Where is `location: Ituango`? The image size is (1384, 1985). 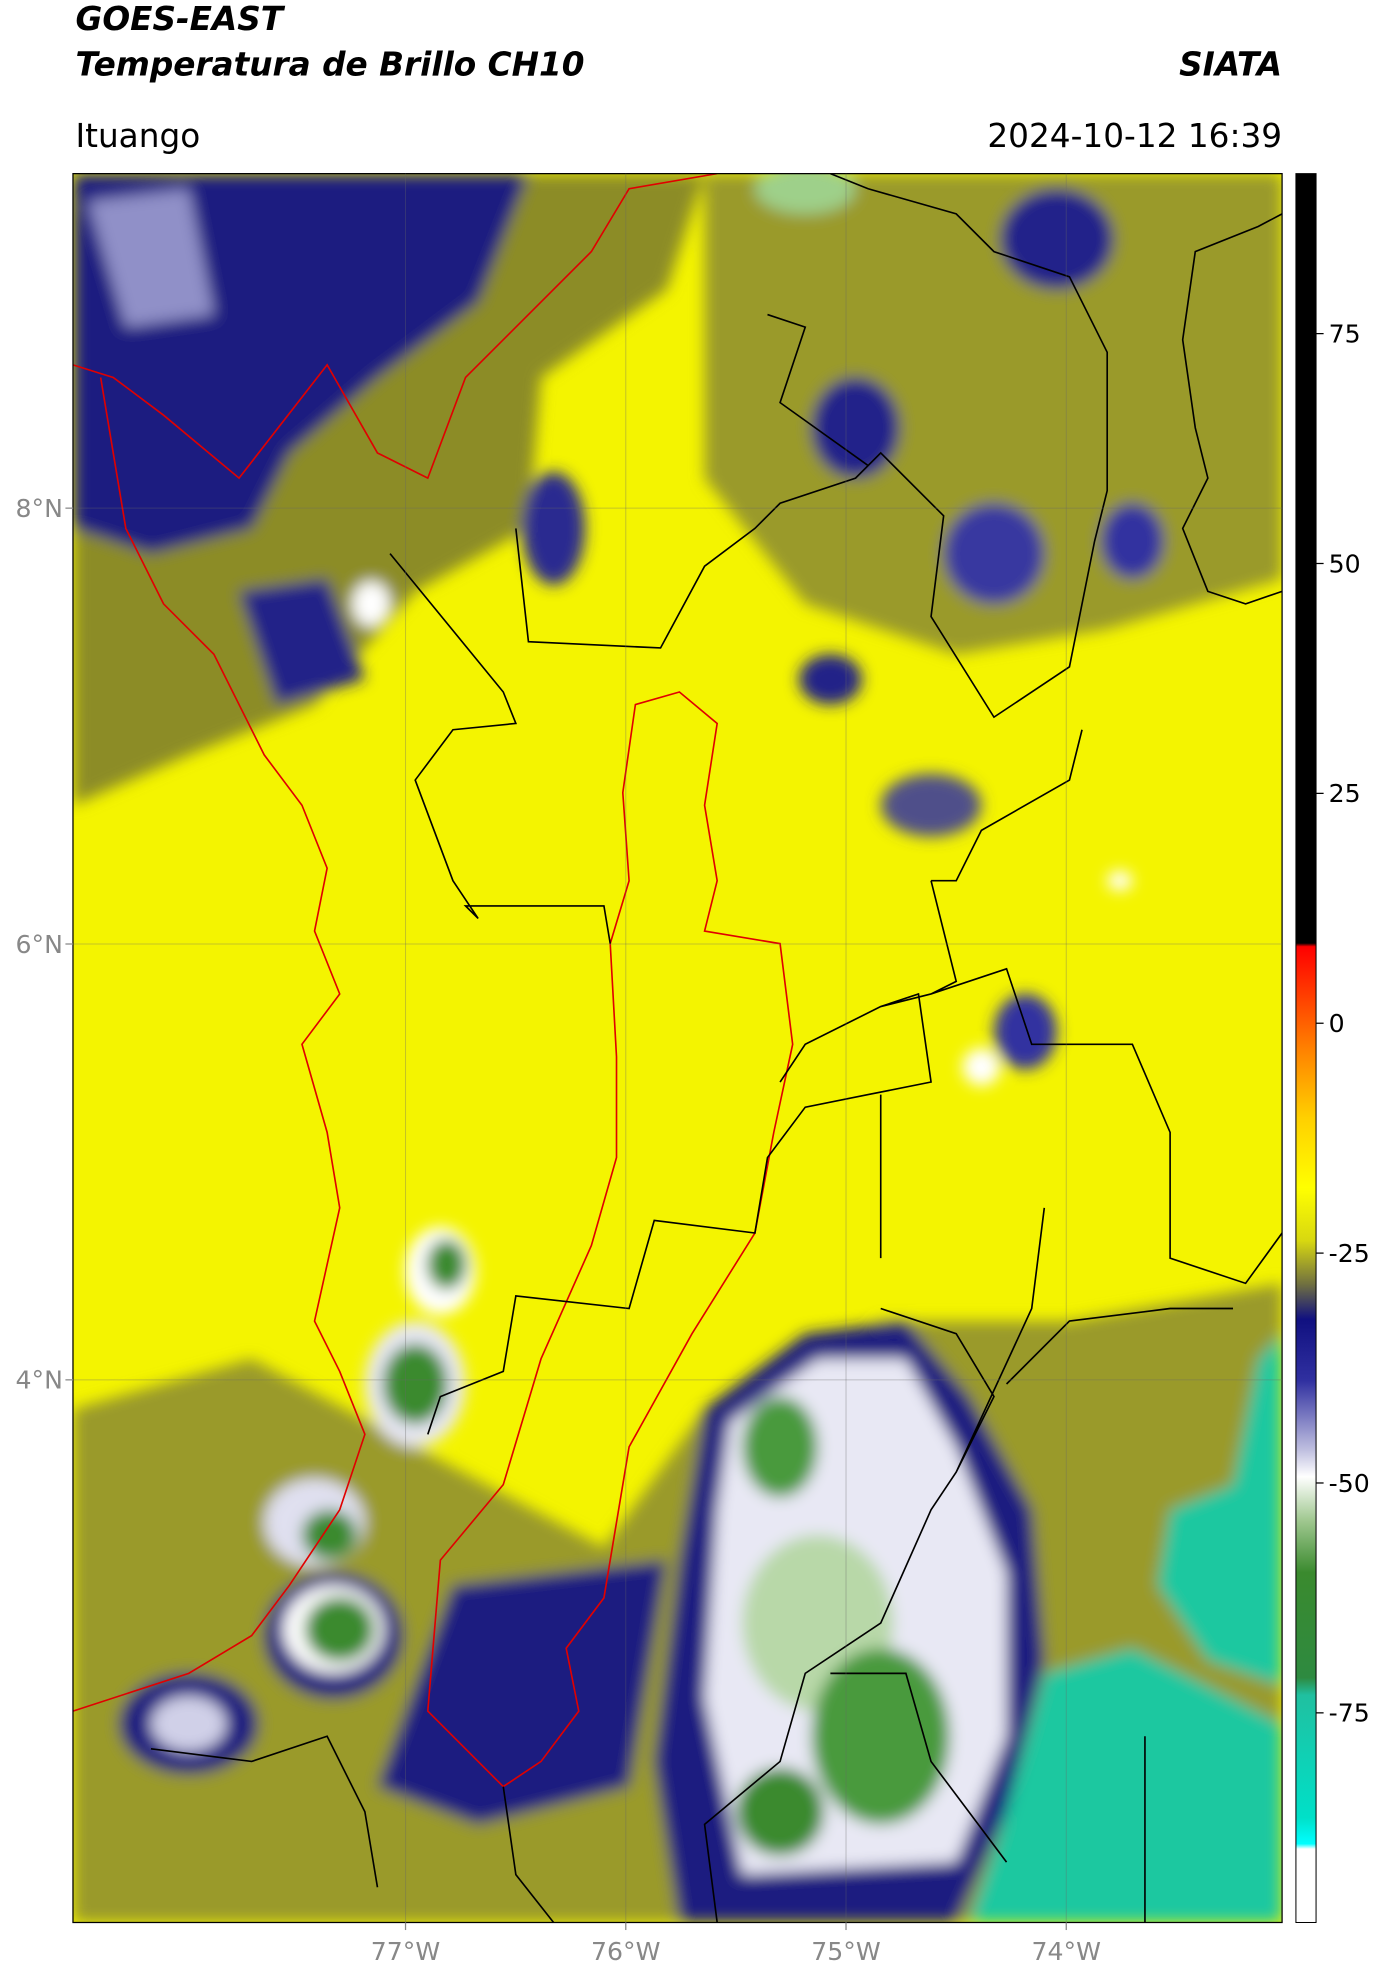
location: Ituango is located at coordinates (137, 136).